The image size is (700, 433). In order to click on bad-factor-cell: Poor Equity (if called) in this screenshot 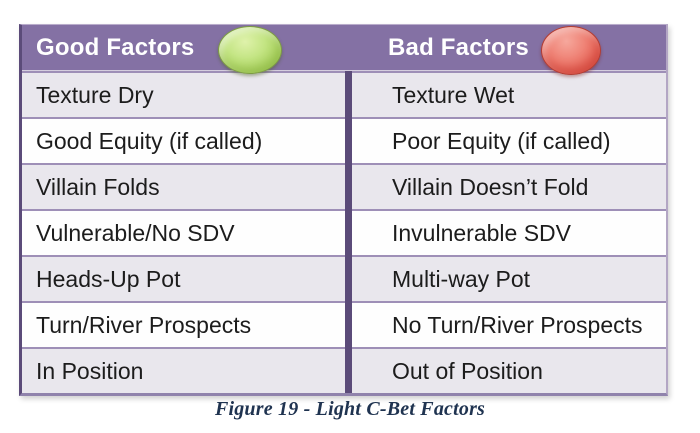, I will do `click(509, 141)`.